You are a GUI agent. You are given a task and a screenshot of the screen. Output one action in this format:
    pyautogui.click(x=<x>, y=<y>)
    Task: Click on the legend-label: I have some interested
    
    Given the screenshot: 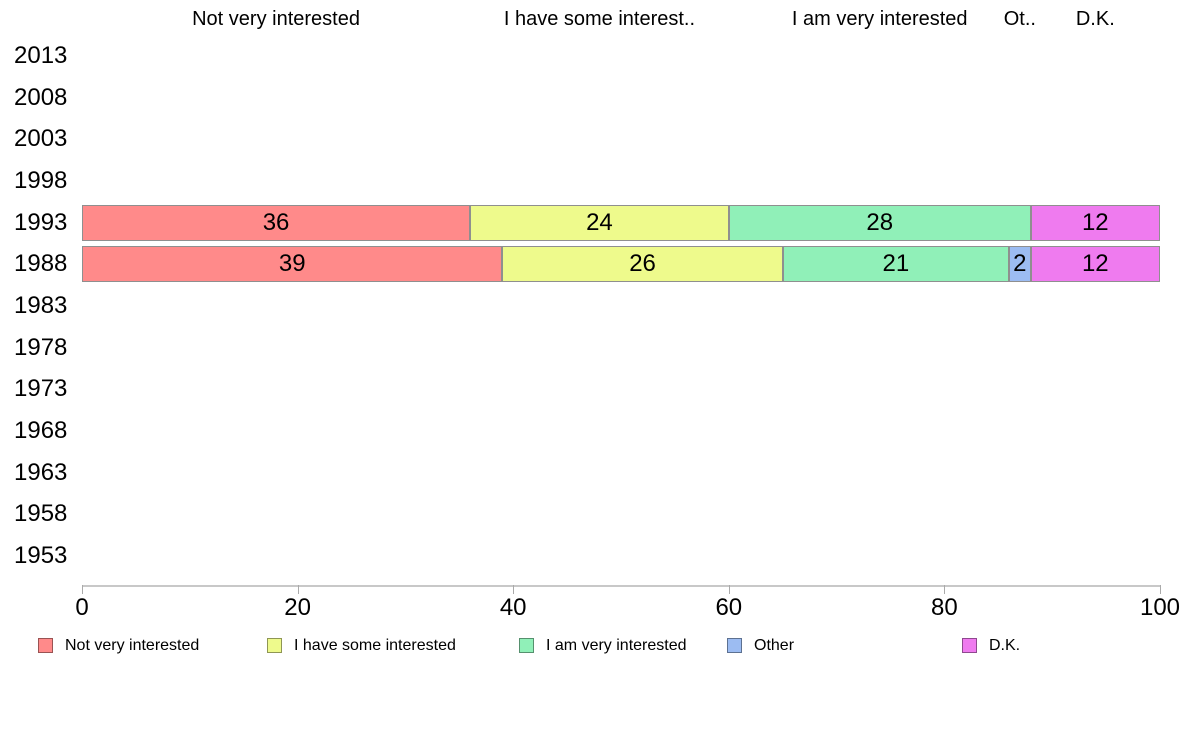 What is the action you would take?
    pyautogui.click(x=375, y=645)
    